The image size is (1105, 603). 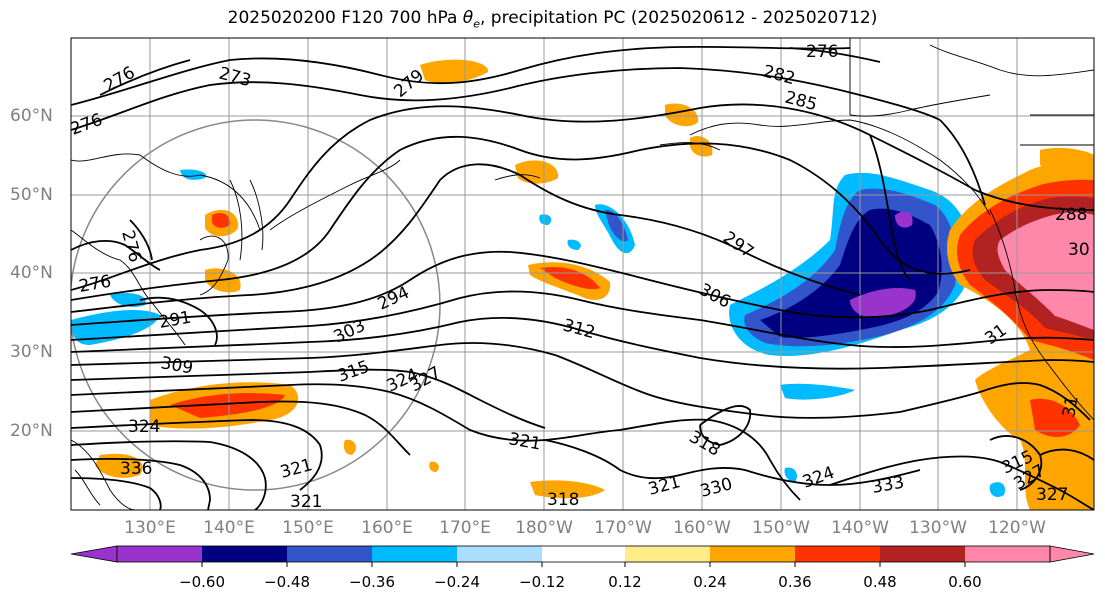 What do you see at coordinates (31, 352) in the screenshot?
I see `lat-label: 30°N` at bounding box center [31, 352].